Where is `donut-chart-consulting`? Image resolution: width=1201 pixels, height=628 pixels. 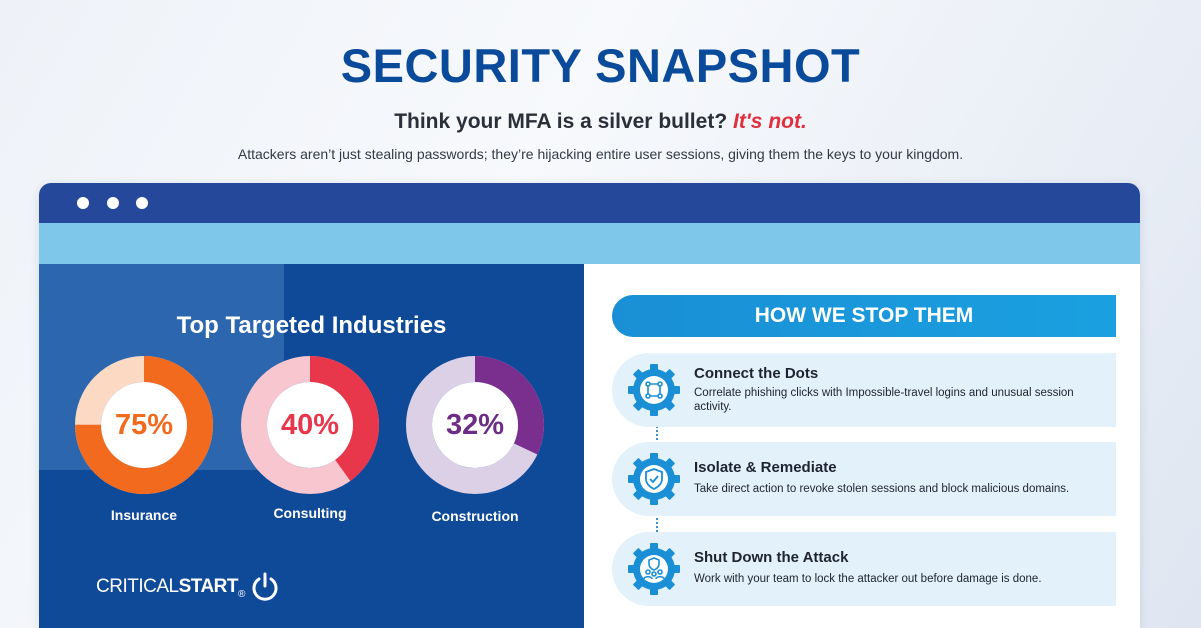 donut-chart-consulting is located at coordinates (310, 425).